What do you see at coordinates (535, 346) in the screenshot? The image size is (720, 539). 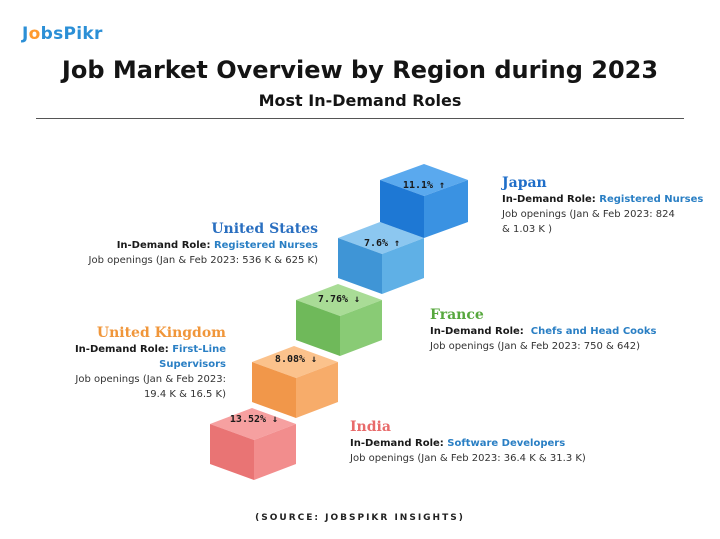 I see `openings-france-1: Job openings (Jan & Feb 2023: 750 & 642)` at bounding box center [535, 346].